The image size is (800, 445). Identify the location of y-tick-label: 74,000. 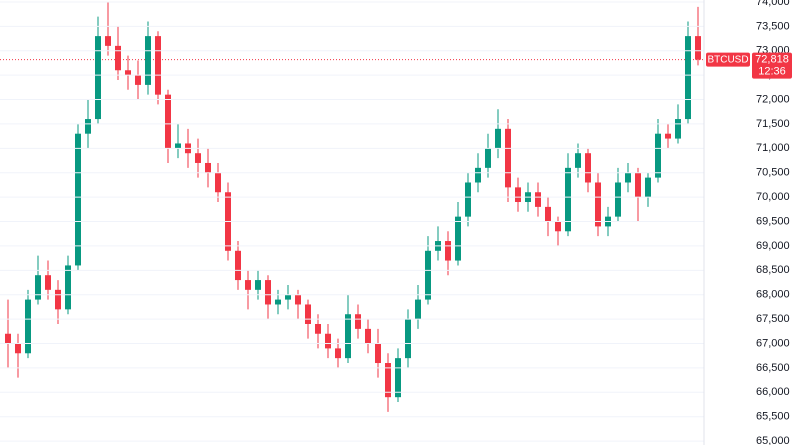
(773, 4).